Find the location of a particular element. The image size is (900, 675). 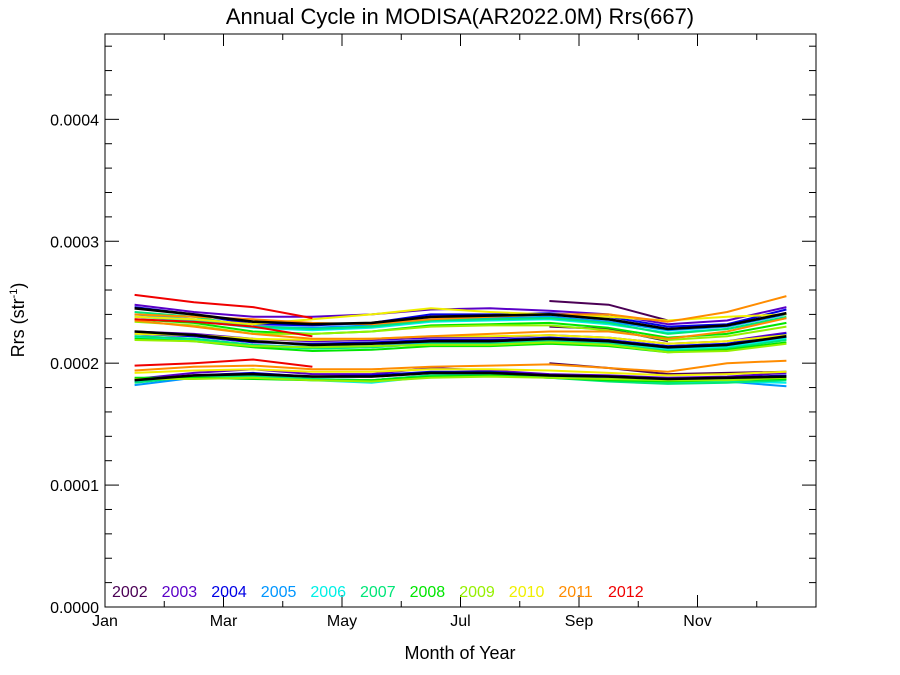

y-tick-label: 0.0003 is located at coordinates (74, 242).